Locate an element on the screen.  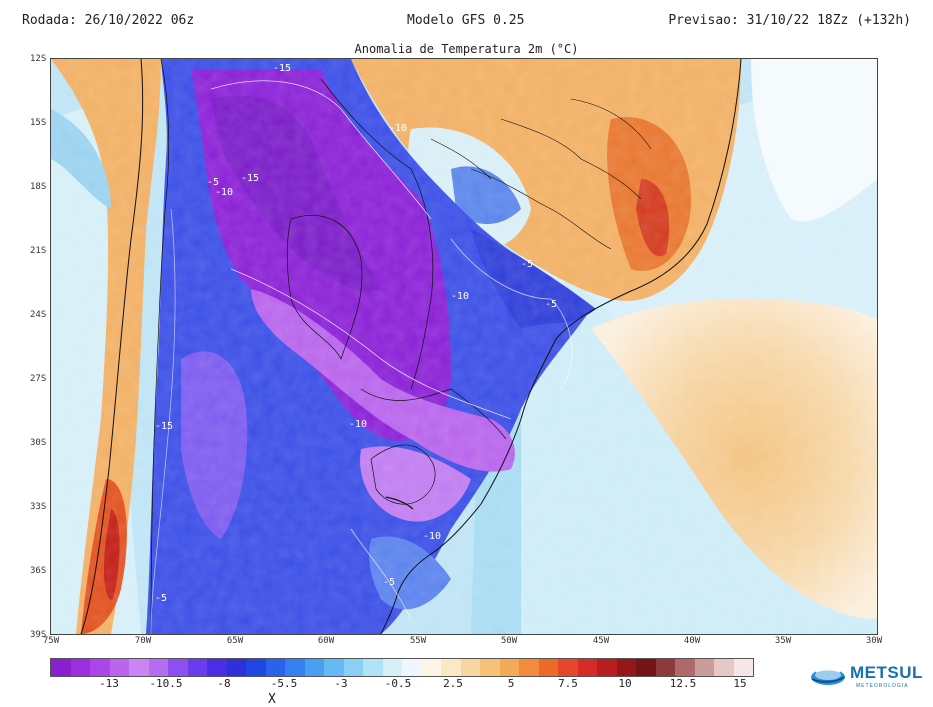
lon-tick: 45W is located at coordinates (601, 641).